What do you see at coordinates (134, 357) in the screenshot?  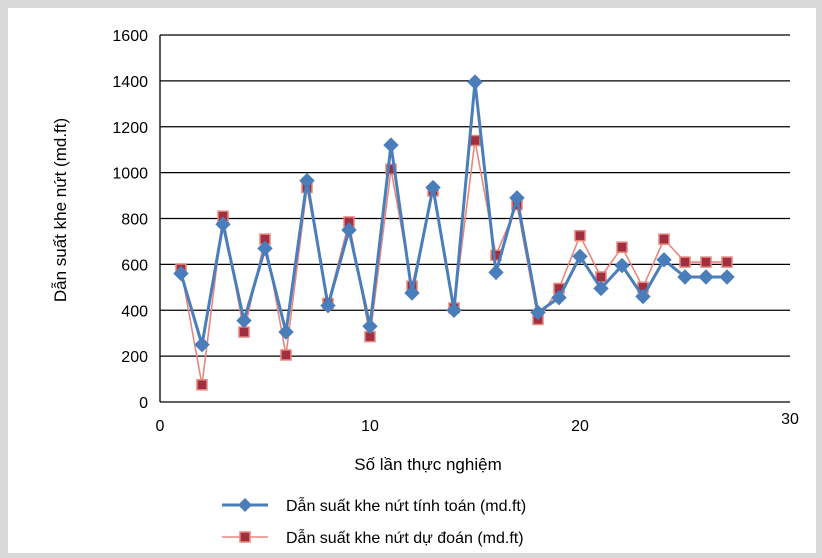 I see `y-tick-label: 200` at bounding box center [134, 357].